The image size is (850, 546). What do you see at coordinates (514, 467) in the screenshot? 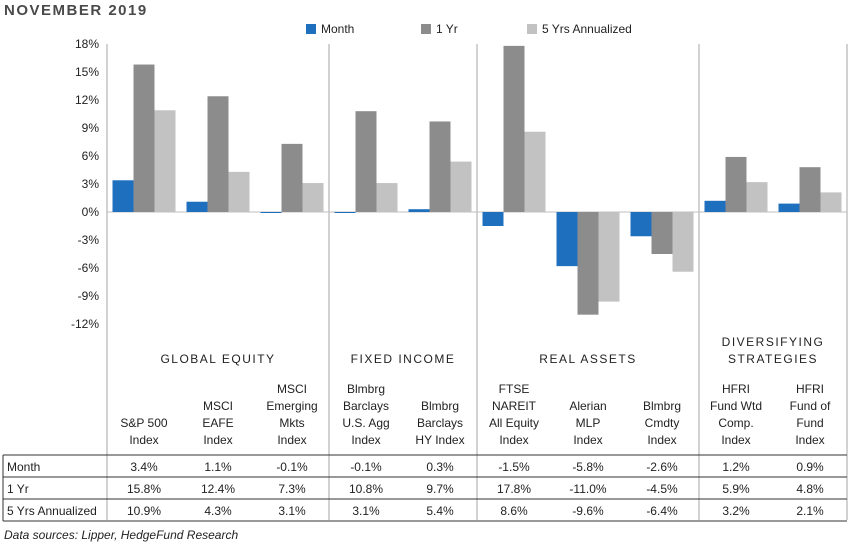
I see `table-cell: -1.5%` at bounding box center [514, 467].